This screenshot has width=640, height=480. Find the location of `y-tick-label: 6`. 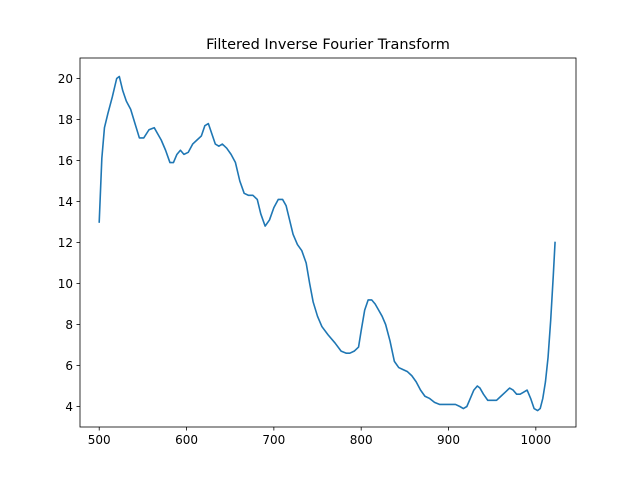

y-tick-label: 6 is located at coordinates (69, 366).